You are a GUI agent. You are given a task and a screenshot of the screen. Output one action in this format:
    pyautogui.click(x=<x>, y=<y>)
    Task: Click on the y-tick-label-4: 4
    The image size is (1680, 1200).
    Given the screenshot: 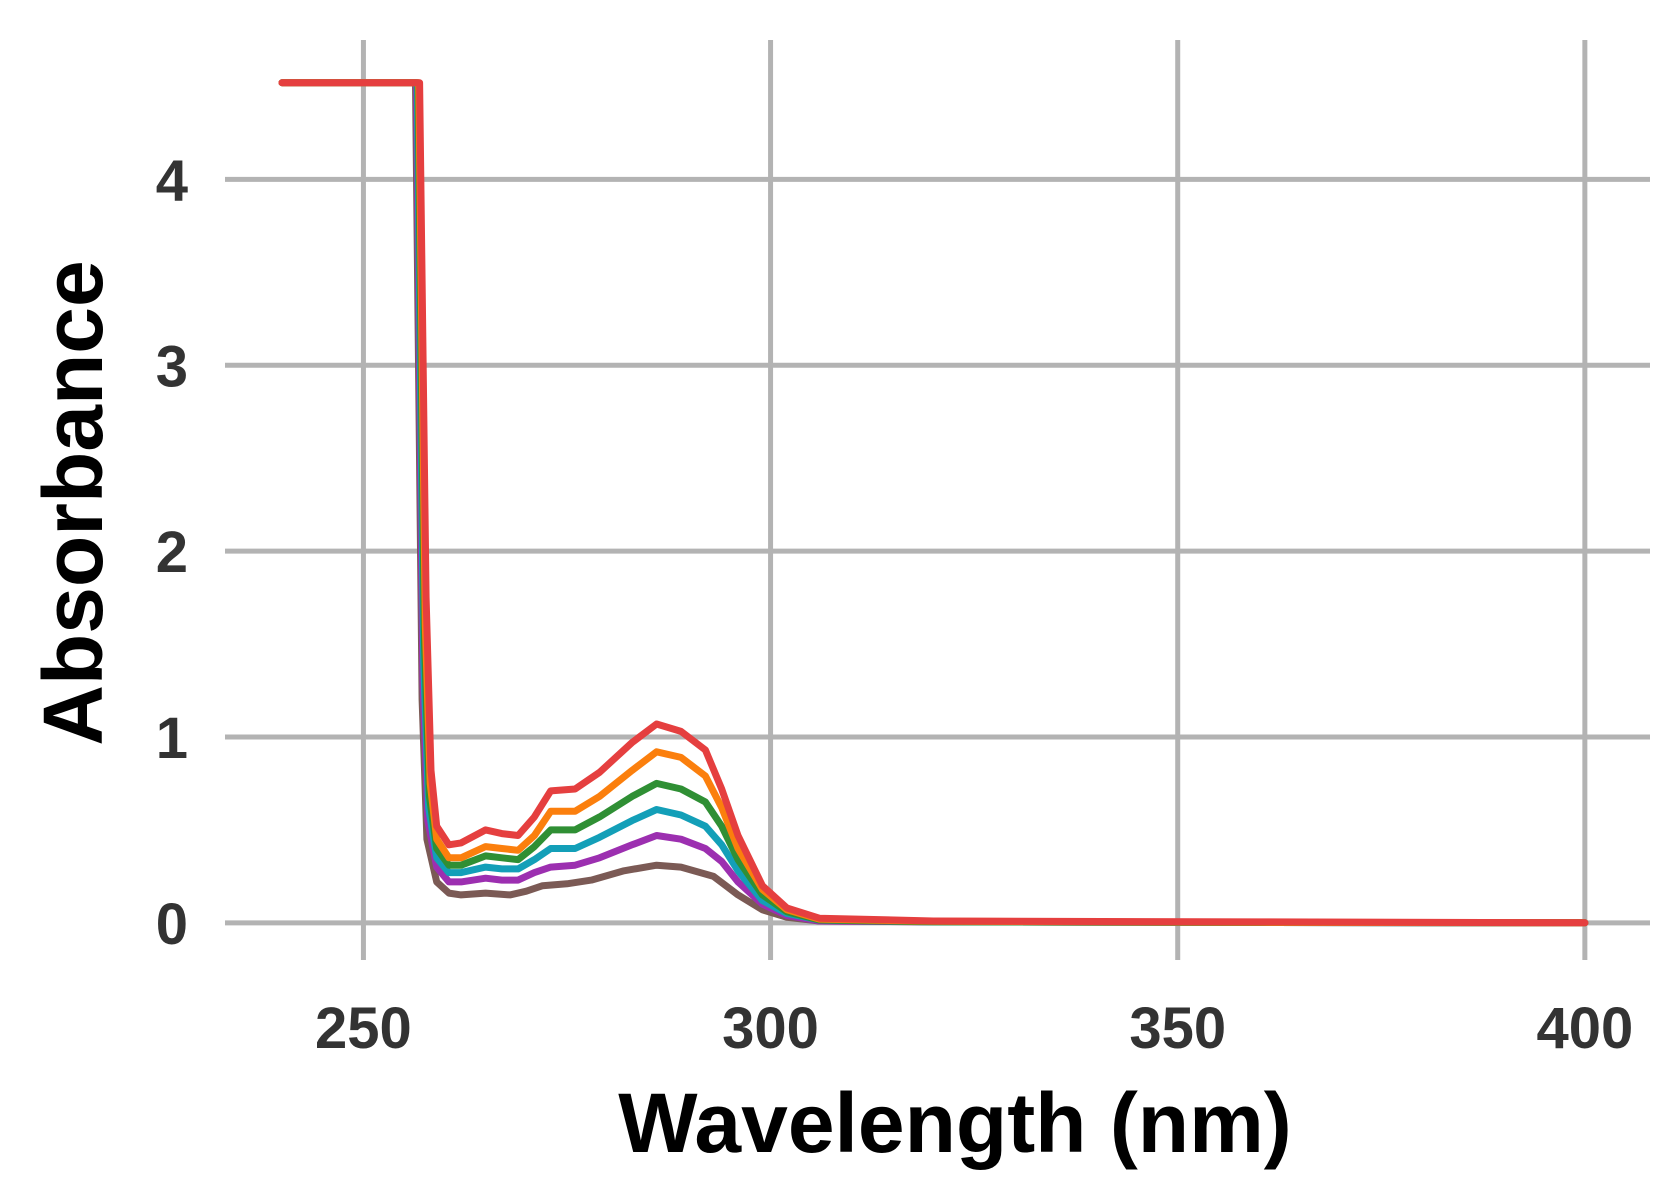 What is the action you would take?
    pyautogui.click(x=172, y=180)
    